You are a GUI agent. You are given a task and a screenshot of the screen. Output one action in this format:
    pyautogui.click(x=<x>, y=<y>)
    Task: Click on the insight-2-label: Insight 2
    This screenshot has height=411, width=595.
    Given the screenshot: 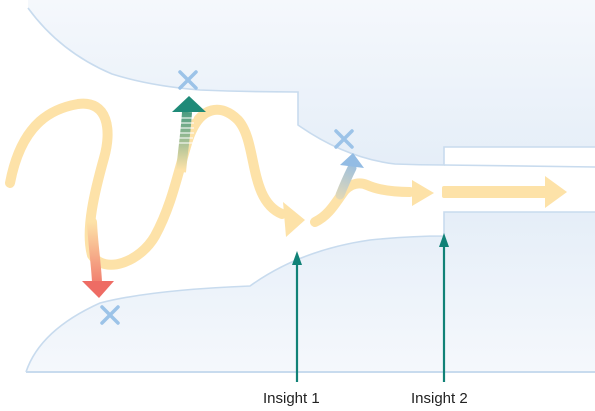 What is the action you would take?
    pyautogui.click(x=439, y=398)
    